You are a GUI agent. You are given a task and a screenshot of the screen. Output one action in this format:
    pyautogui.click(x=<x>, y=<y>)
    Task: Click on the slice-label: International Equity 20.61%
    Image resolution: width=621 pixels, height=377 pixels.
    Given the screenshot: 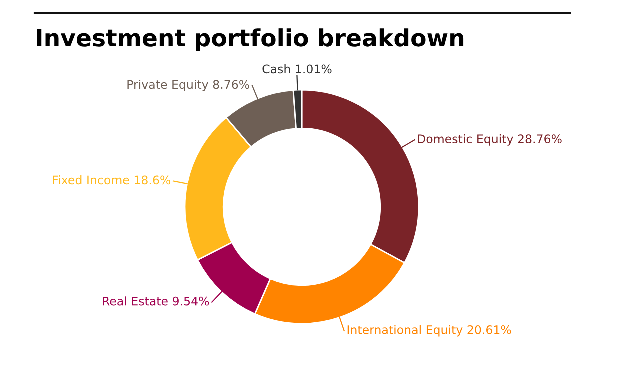 What is the action you would take?
    pyautogui.click(x=430, y=331)
    